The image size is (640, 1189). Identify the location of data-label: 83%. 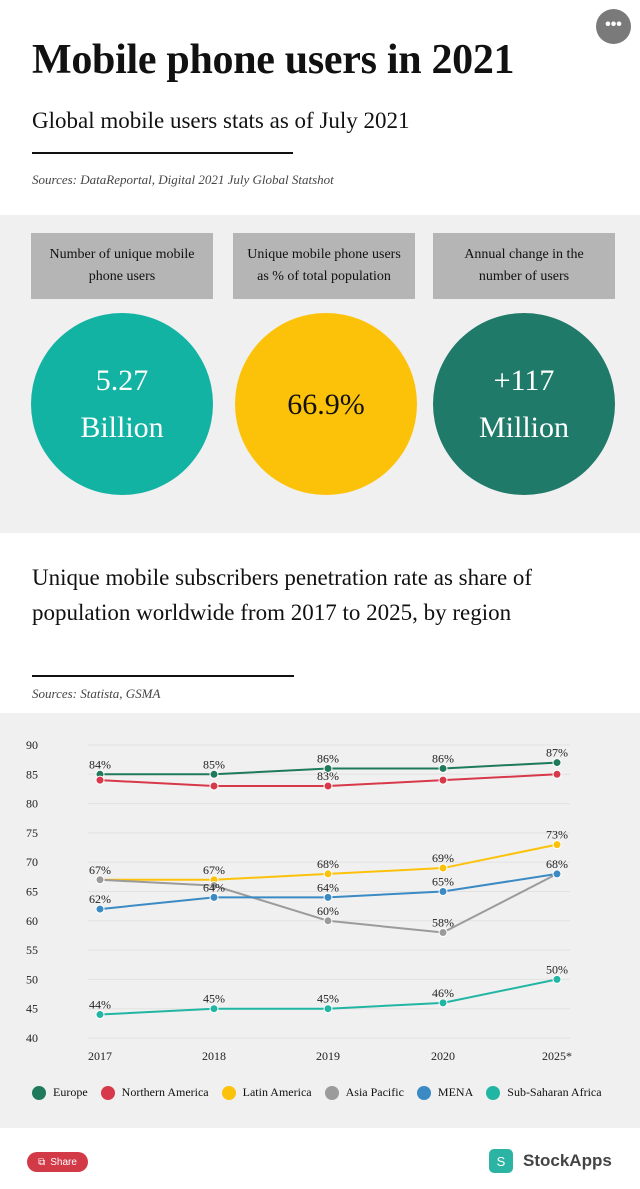
(328, 776).